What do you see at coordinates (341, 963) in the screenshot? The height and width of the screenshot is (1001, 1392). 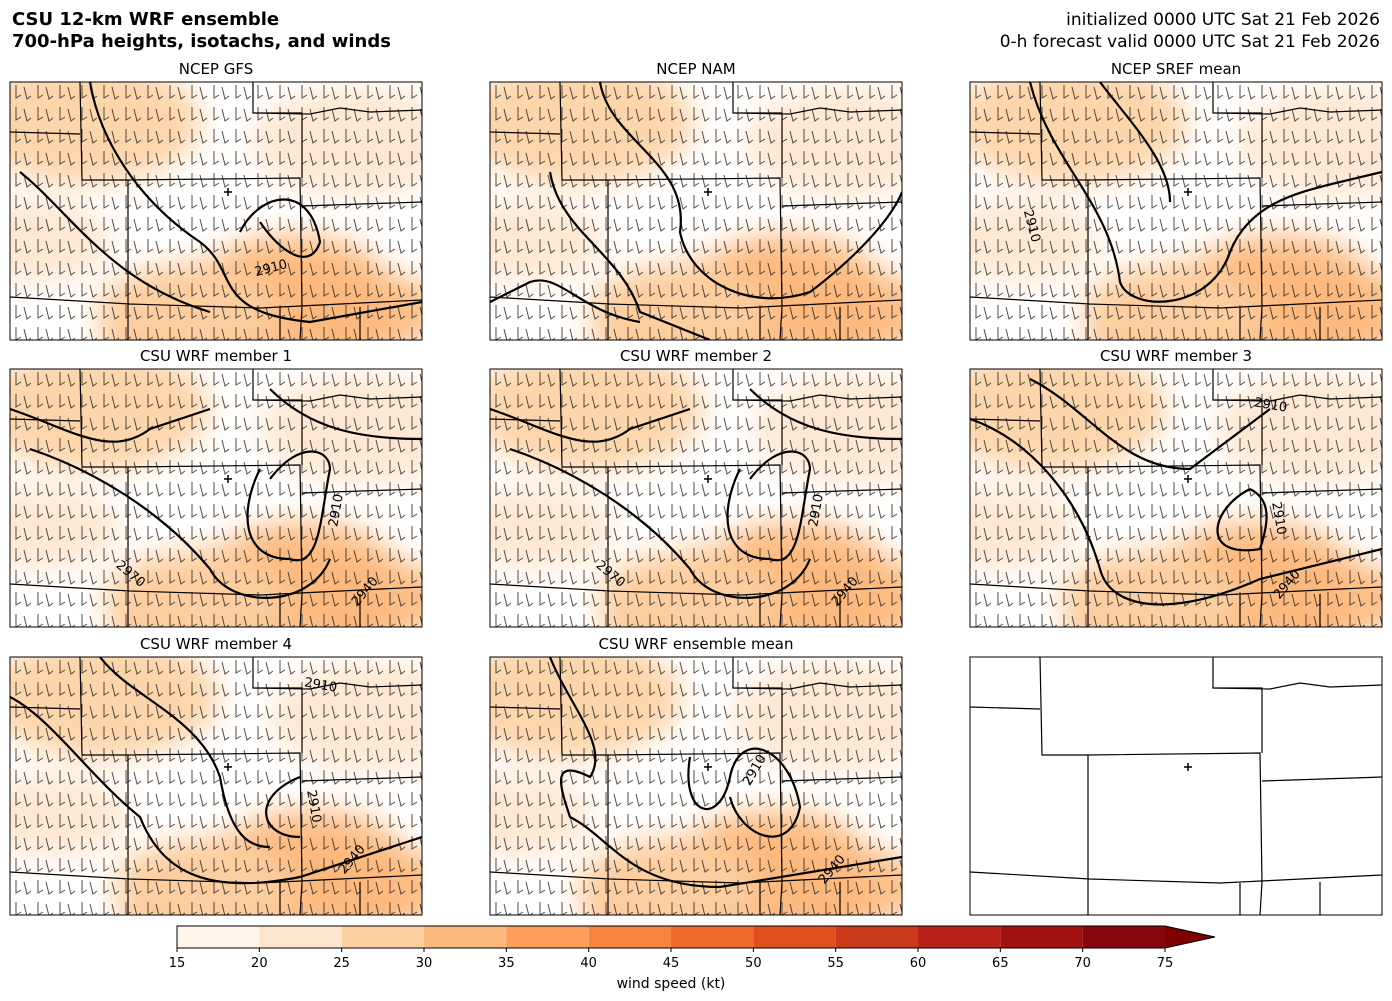 I see `colorbar-tick-label: 25` at bounding box center [341, 963].